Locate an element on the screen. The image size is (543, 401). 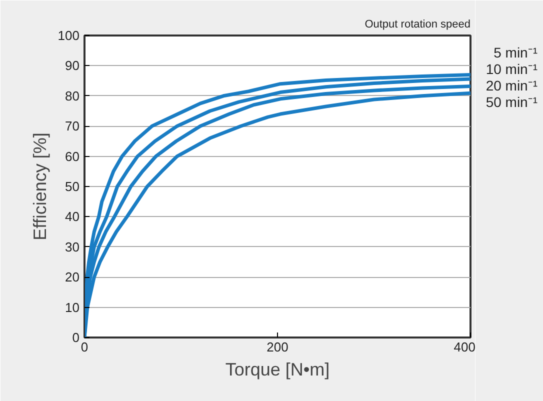
y-tick-label: 50 is located at coordinates (72, 186).